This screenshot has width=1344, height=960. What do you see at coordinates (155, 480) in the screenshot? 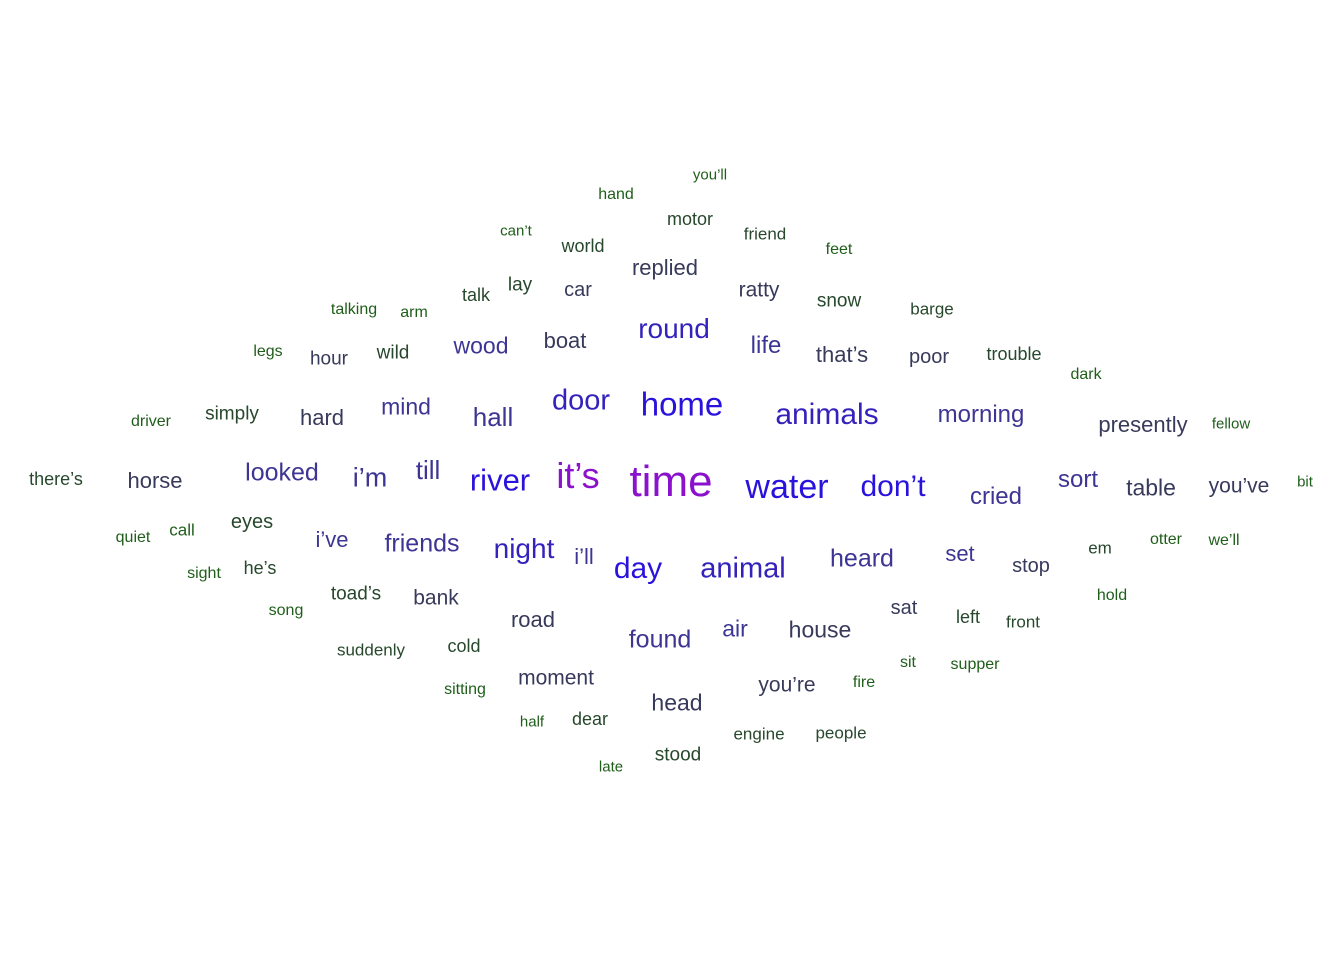
I see `word-horse: horse` at bounding box center [155, 480].